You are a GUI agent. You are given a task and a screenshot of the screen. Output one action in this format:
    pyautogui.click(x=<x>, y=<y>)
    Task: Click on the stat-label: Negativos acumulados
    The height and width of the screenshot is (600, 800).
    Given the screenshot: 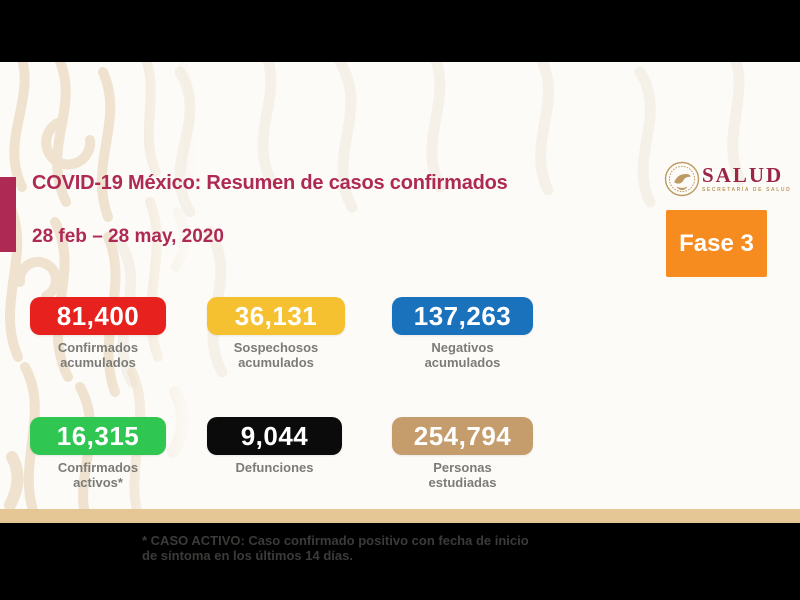 What is the action you would take?
    pyautogui.click(x=462, y=355)
    